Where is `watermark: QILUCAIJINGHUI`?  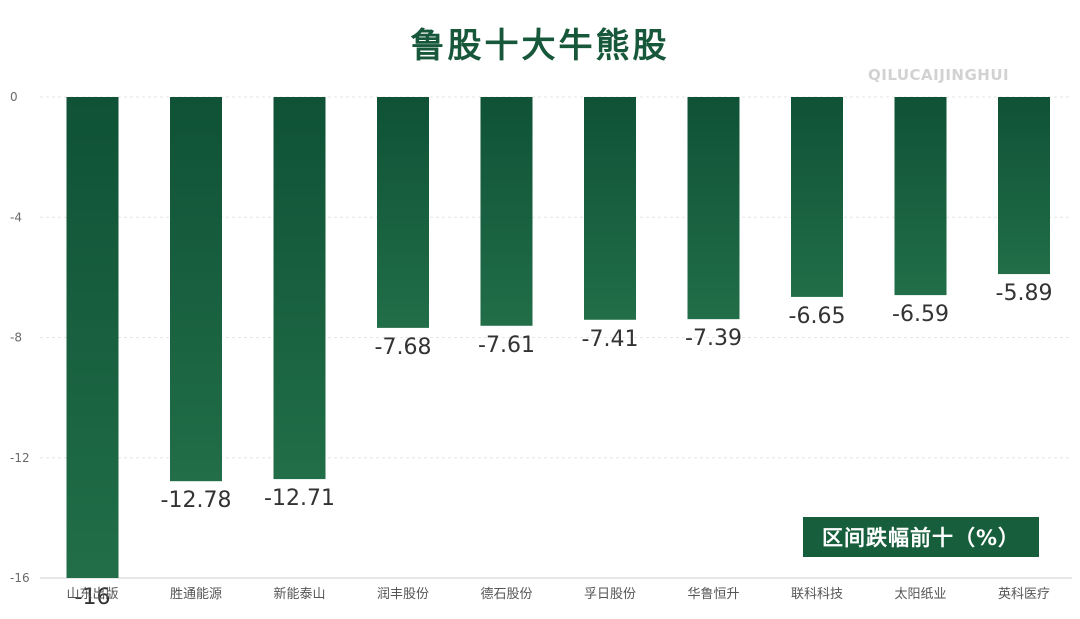
watermark: QILUCAIJINGHUI is located at coordinates (939, 75).